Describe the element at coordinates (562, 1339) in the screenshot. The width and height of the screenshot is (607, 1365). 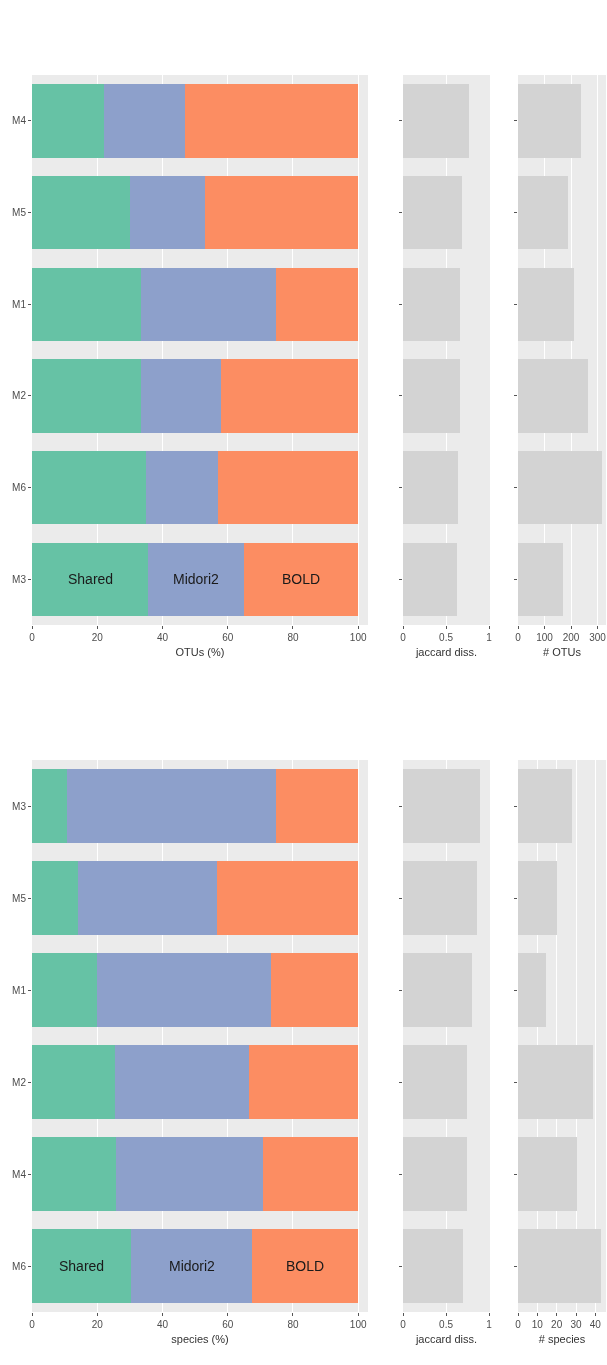
I see `x-axis-title: # species` at that location.